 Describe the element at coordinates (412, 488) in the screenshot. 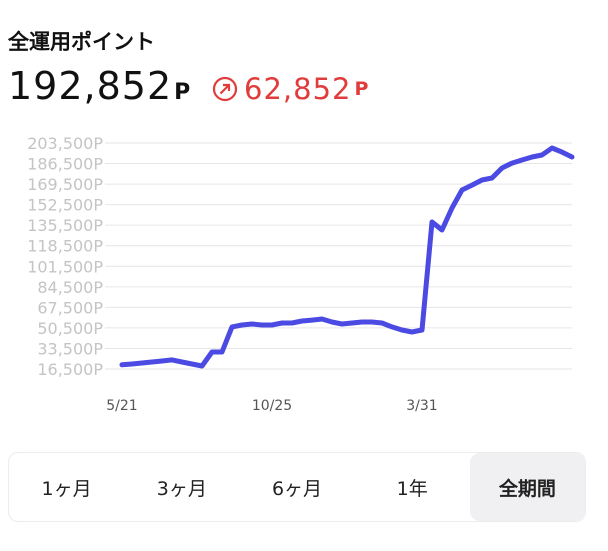

I see `period-tab: 1年` at that location.